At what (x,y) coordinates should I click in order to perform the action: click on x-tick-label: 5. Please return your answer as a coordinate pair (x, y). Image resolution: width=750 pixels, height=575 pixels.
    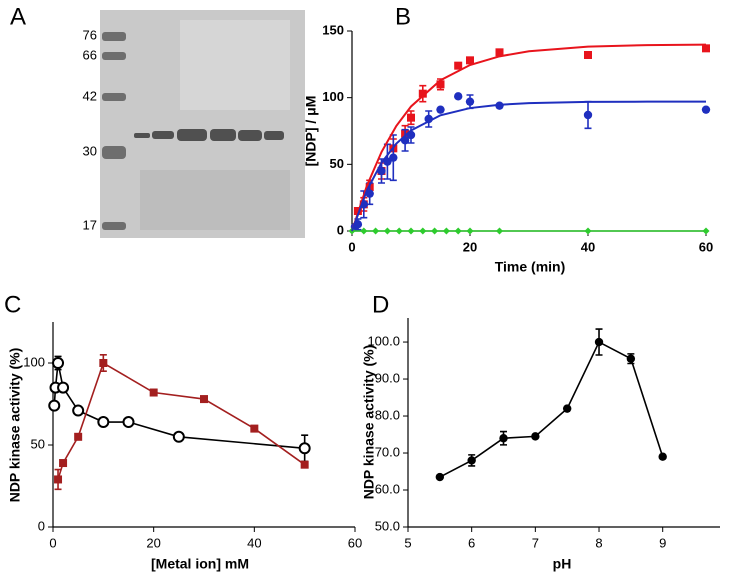
    Looking at the image, I should click on (407, 542).